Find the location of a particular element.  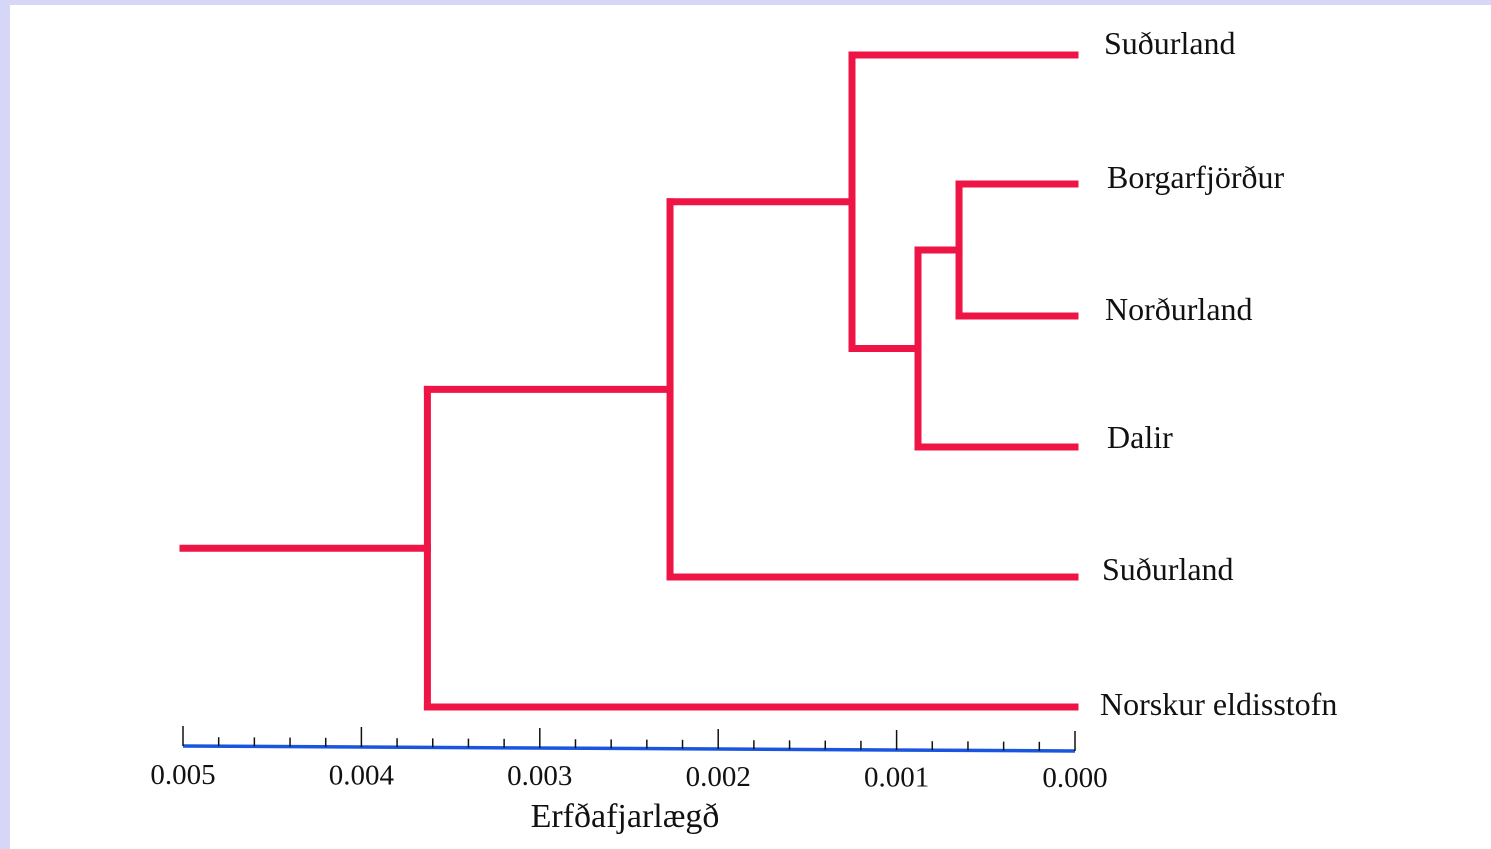

axis-title: Erfðafjarlægð is located at coordinates (625, 816).